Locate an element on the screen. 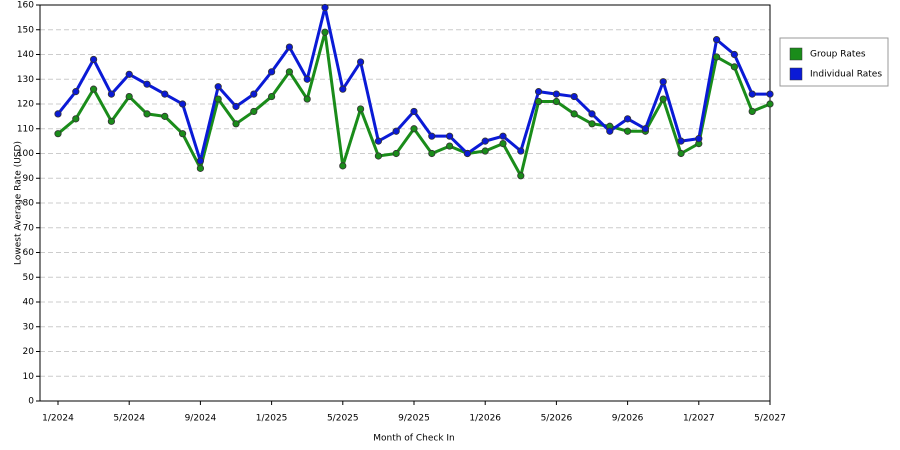 The width and height of the screenshot is (900, 450). y-tick-label: 80 is located at coordinates (29, 204).